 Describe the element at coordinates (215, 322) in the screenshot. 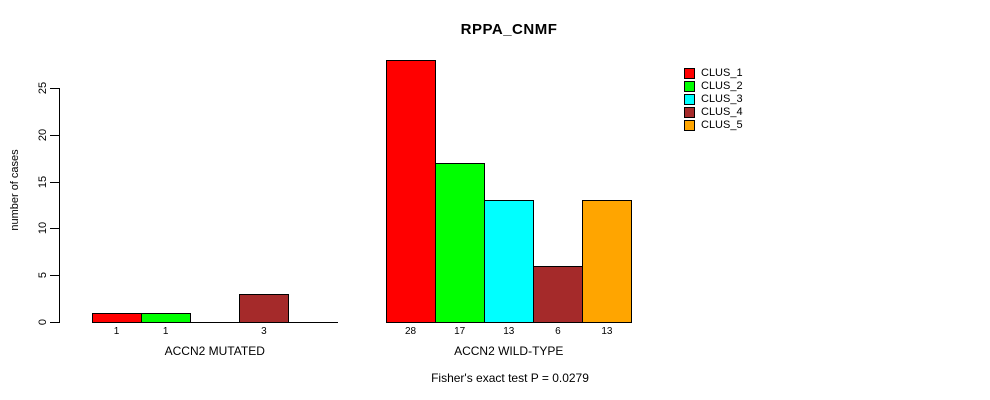

I see `x-axis-baseline` at that location.